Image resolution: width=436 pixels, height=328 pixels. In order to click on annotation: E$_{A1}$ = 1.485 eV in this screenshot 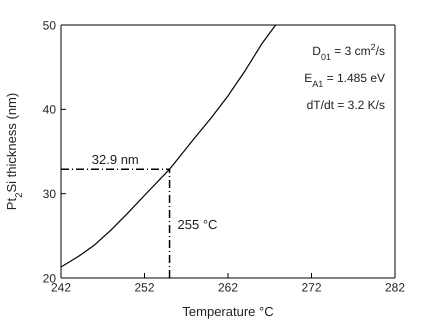, I will do `click(344, 80)`.